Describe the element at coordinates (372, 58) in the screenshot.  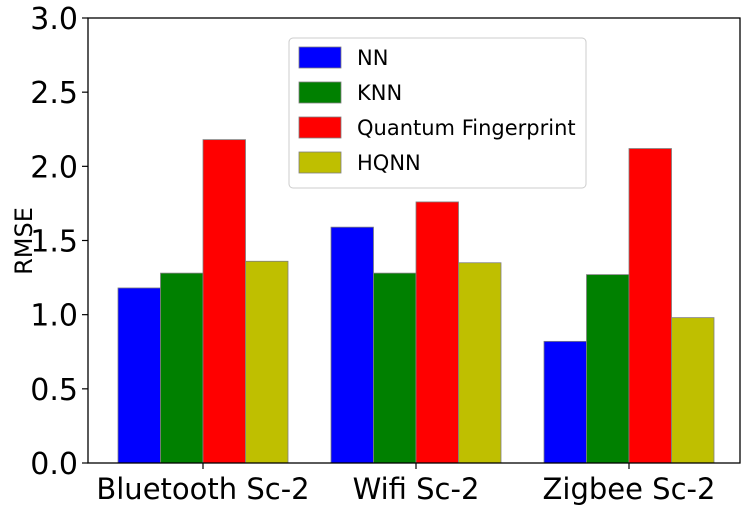
I see `legend-label: NN` at that location.